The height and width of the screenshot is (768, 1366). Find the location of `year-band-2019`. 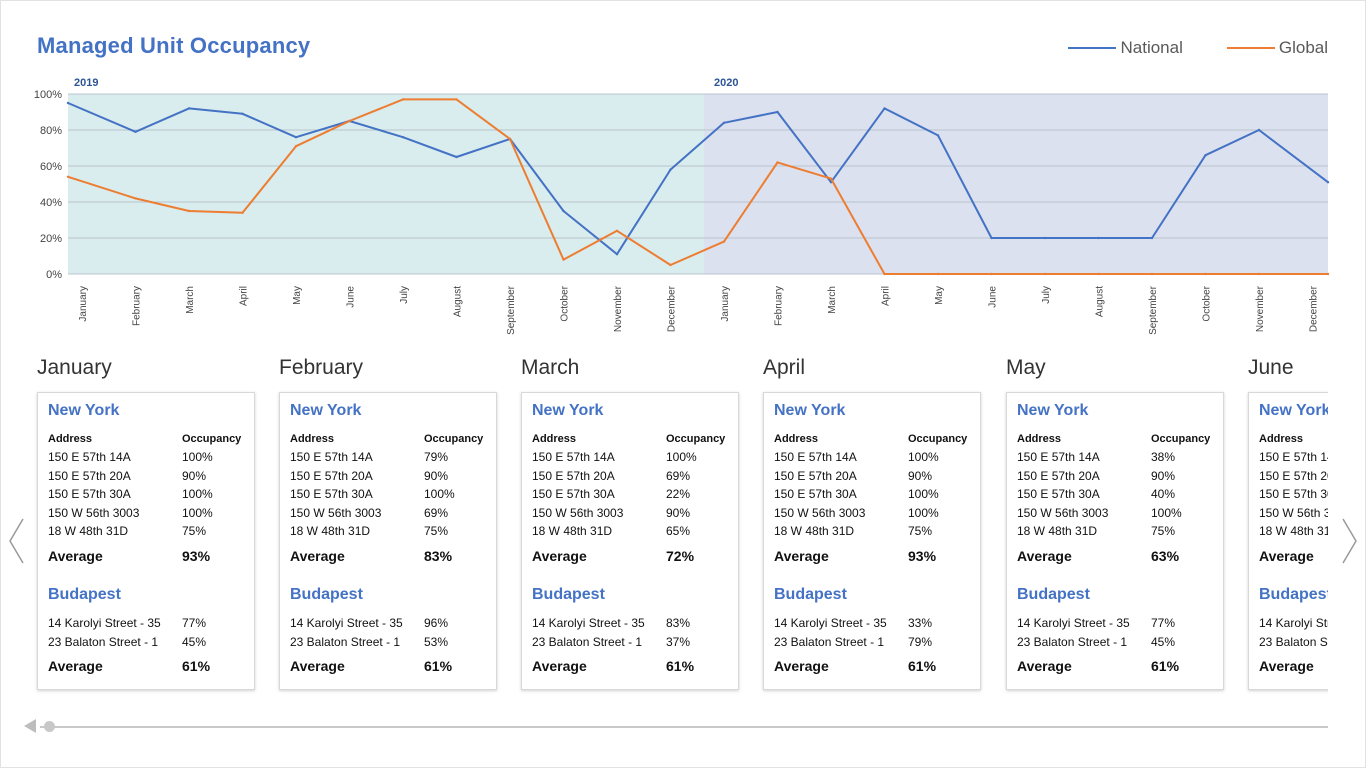

year-band-2019 is located at coordinates (386, 184).